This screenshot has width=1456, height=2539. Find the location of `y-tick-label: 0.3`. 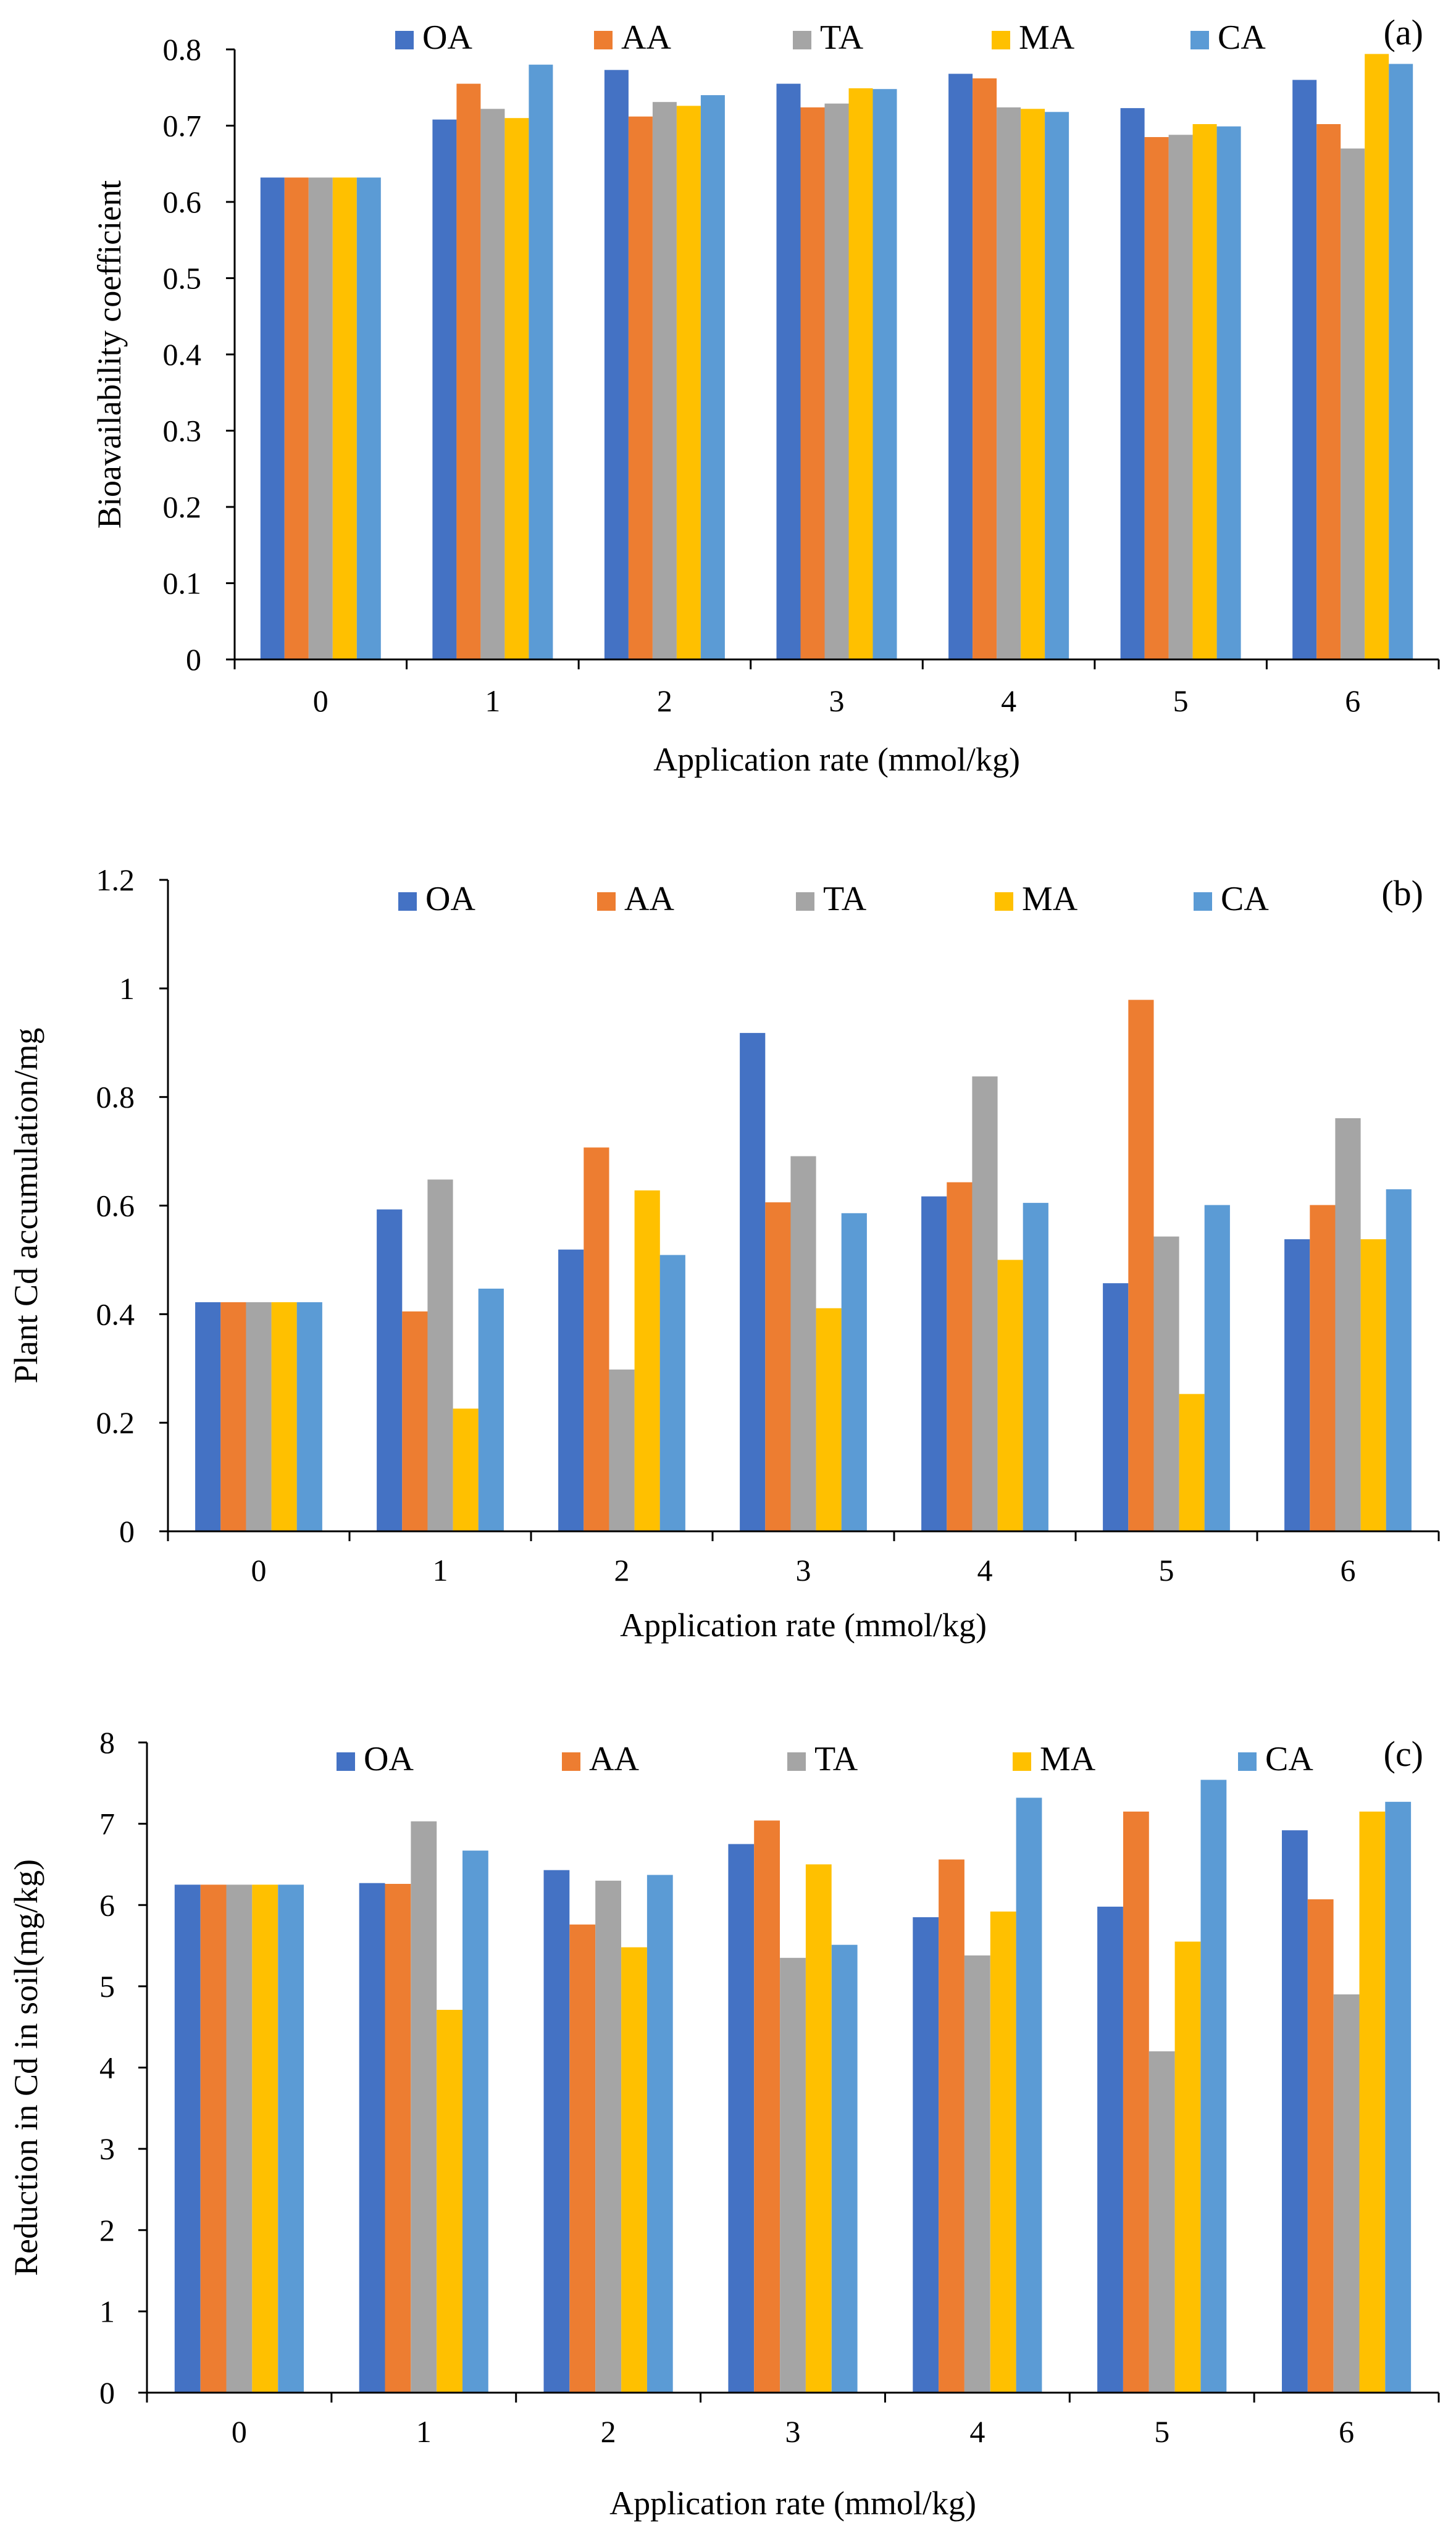

y-tick-label: 0.3 is located at coordinates (182, 431).